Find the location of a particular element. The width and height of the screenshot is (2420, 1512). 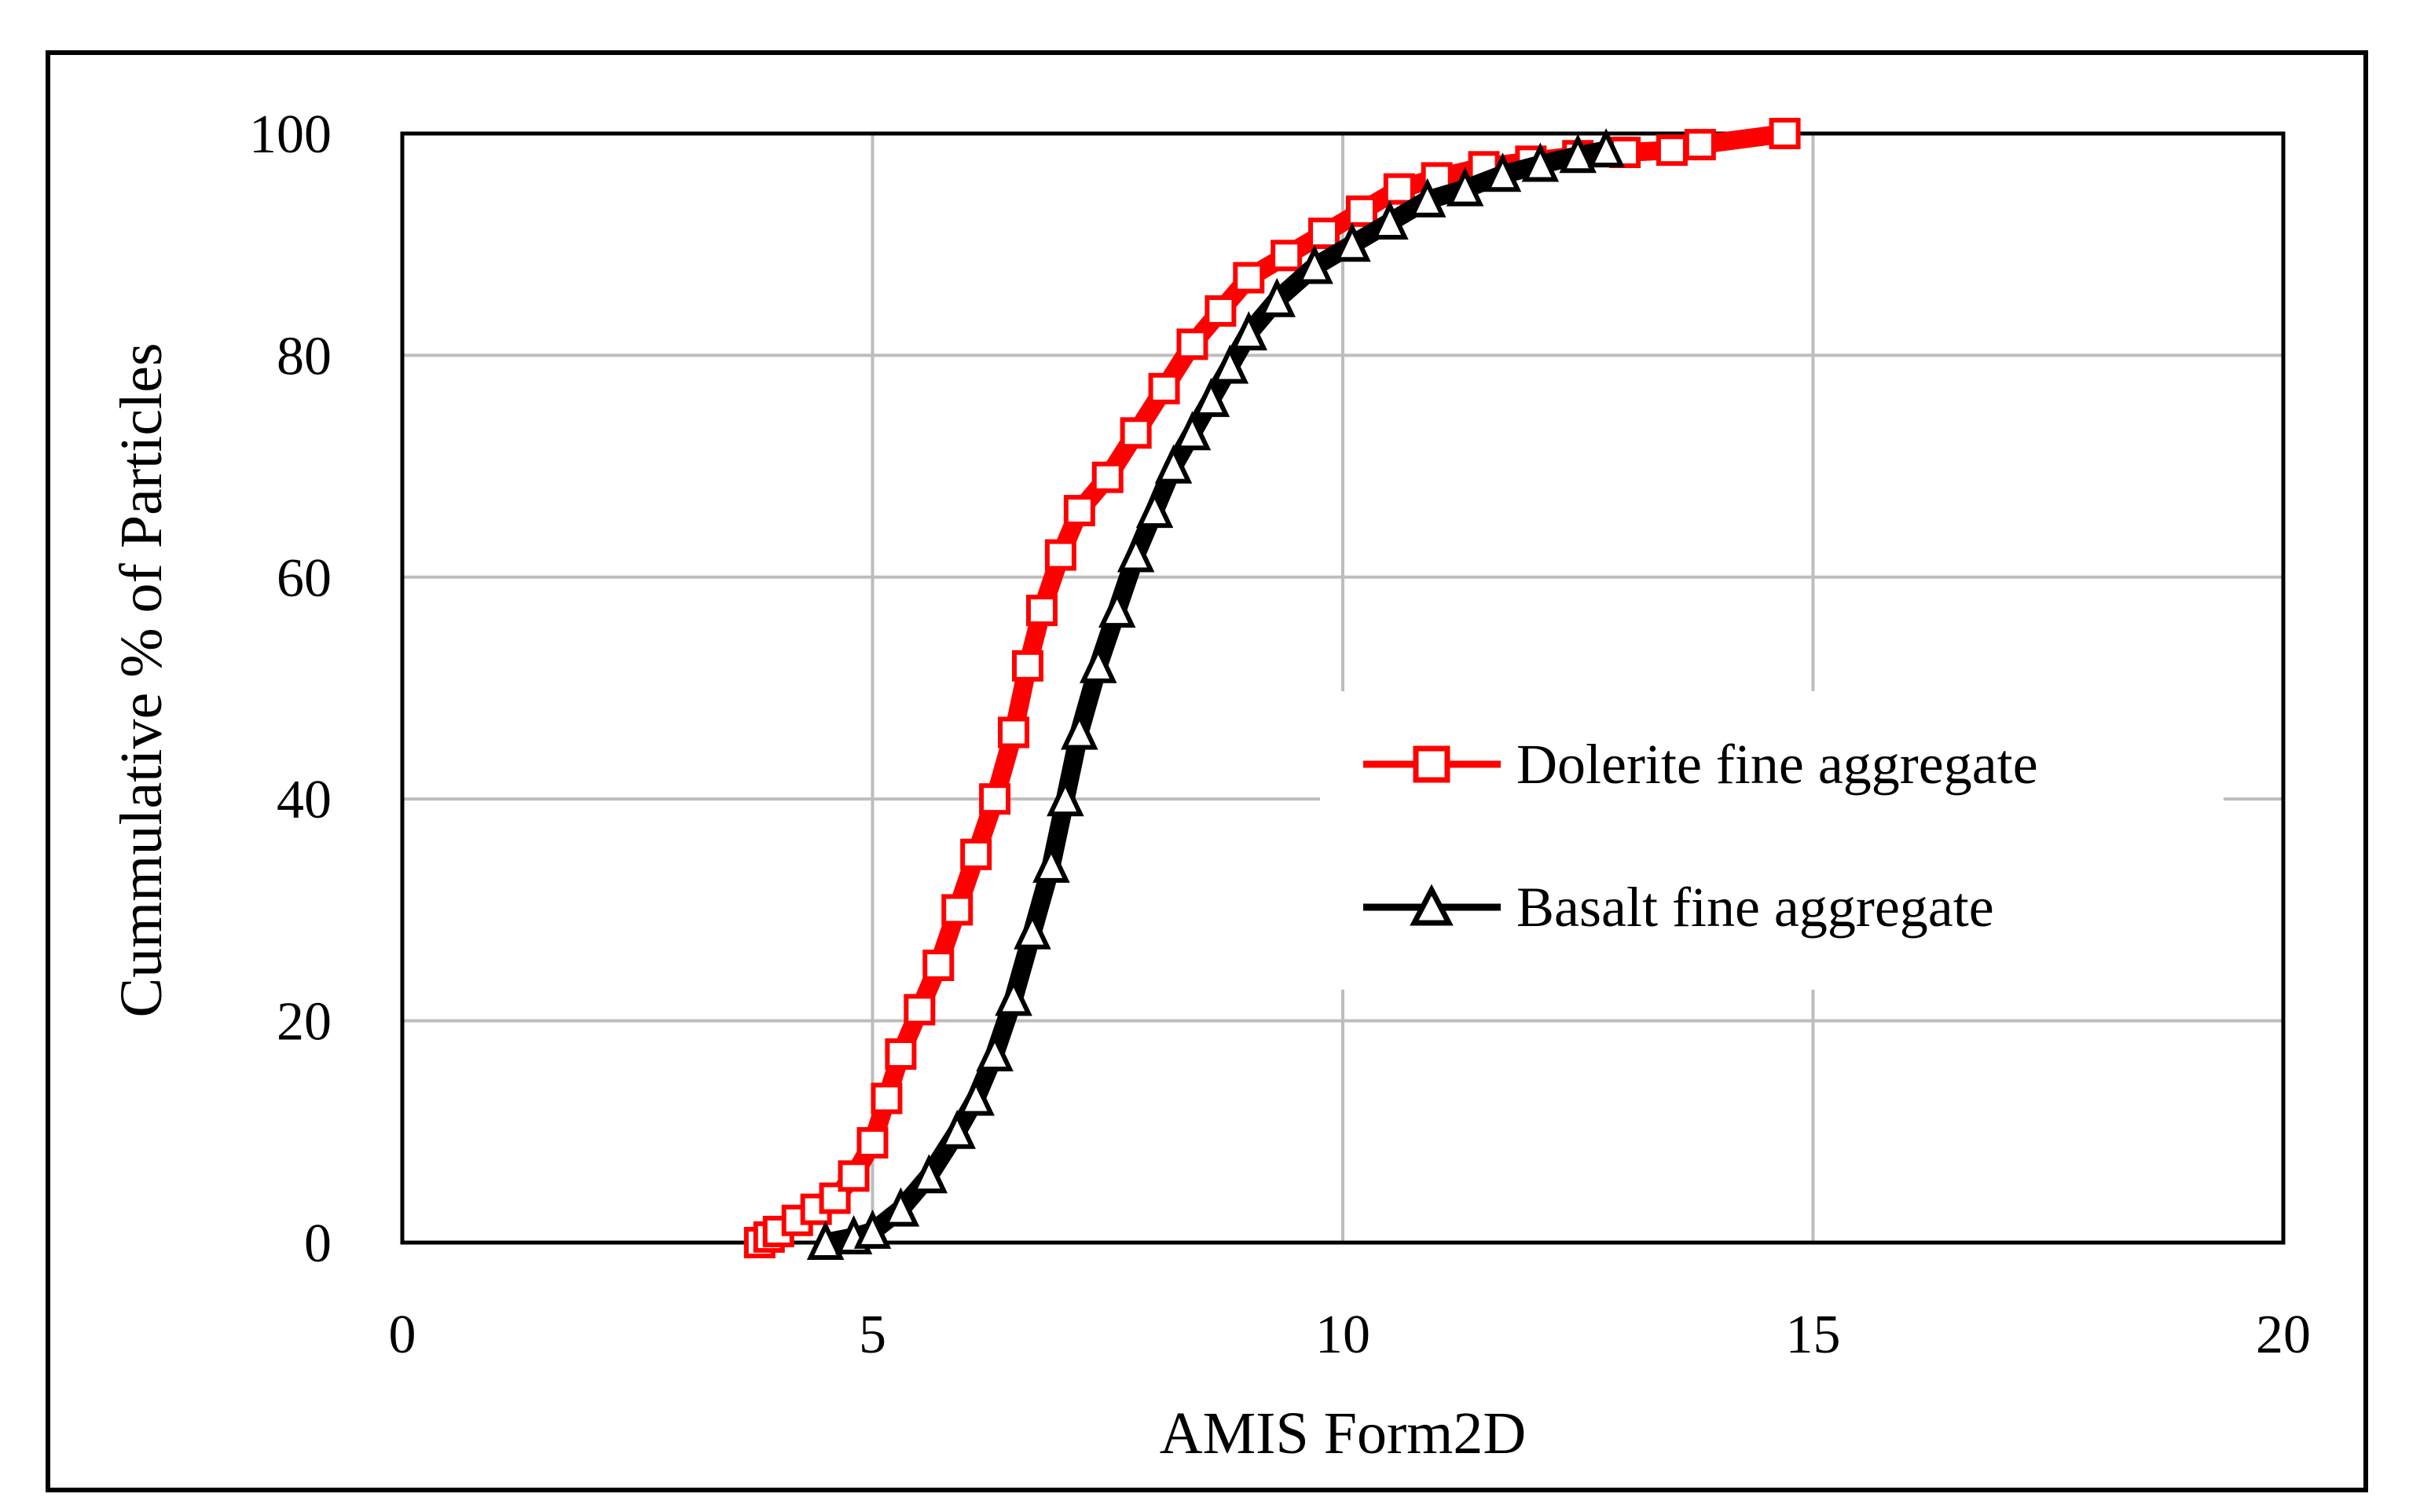

legend-item-basalt: Basalt fine aggregate is located at coordinates (1678, 907).